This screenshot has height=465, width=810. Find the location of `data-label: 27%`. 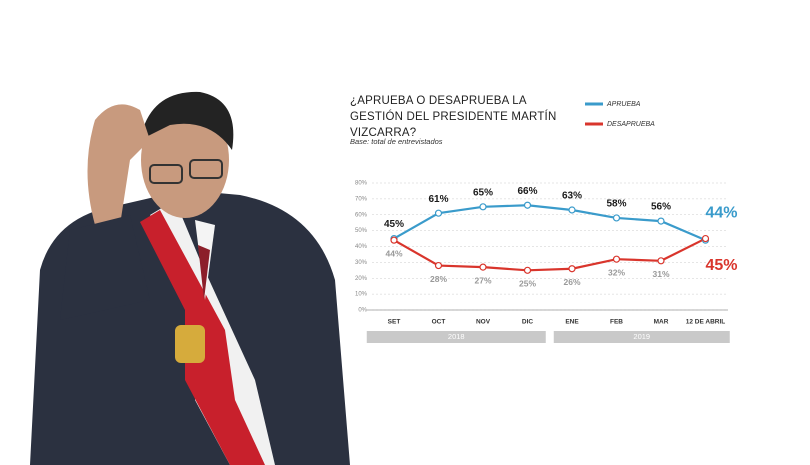

data-label: 27% is located at coordinates (482, 280).